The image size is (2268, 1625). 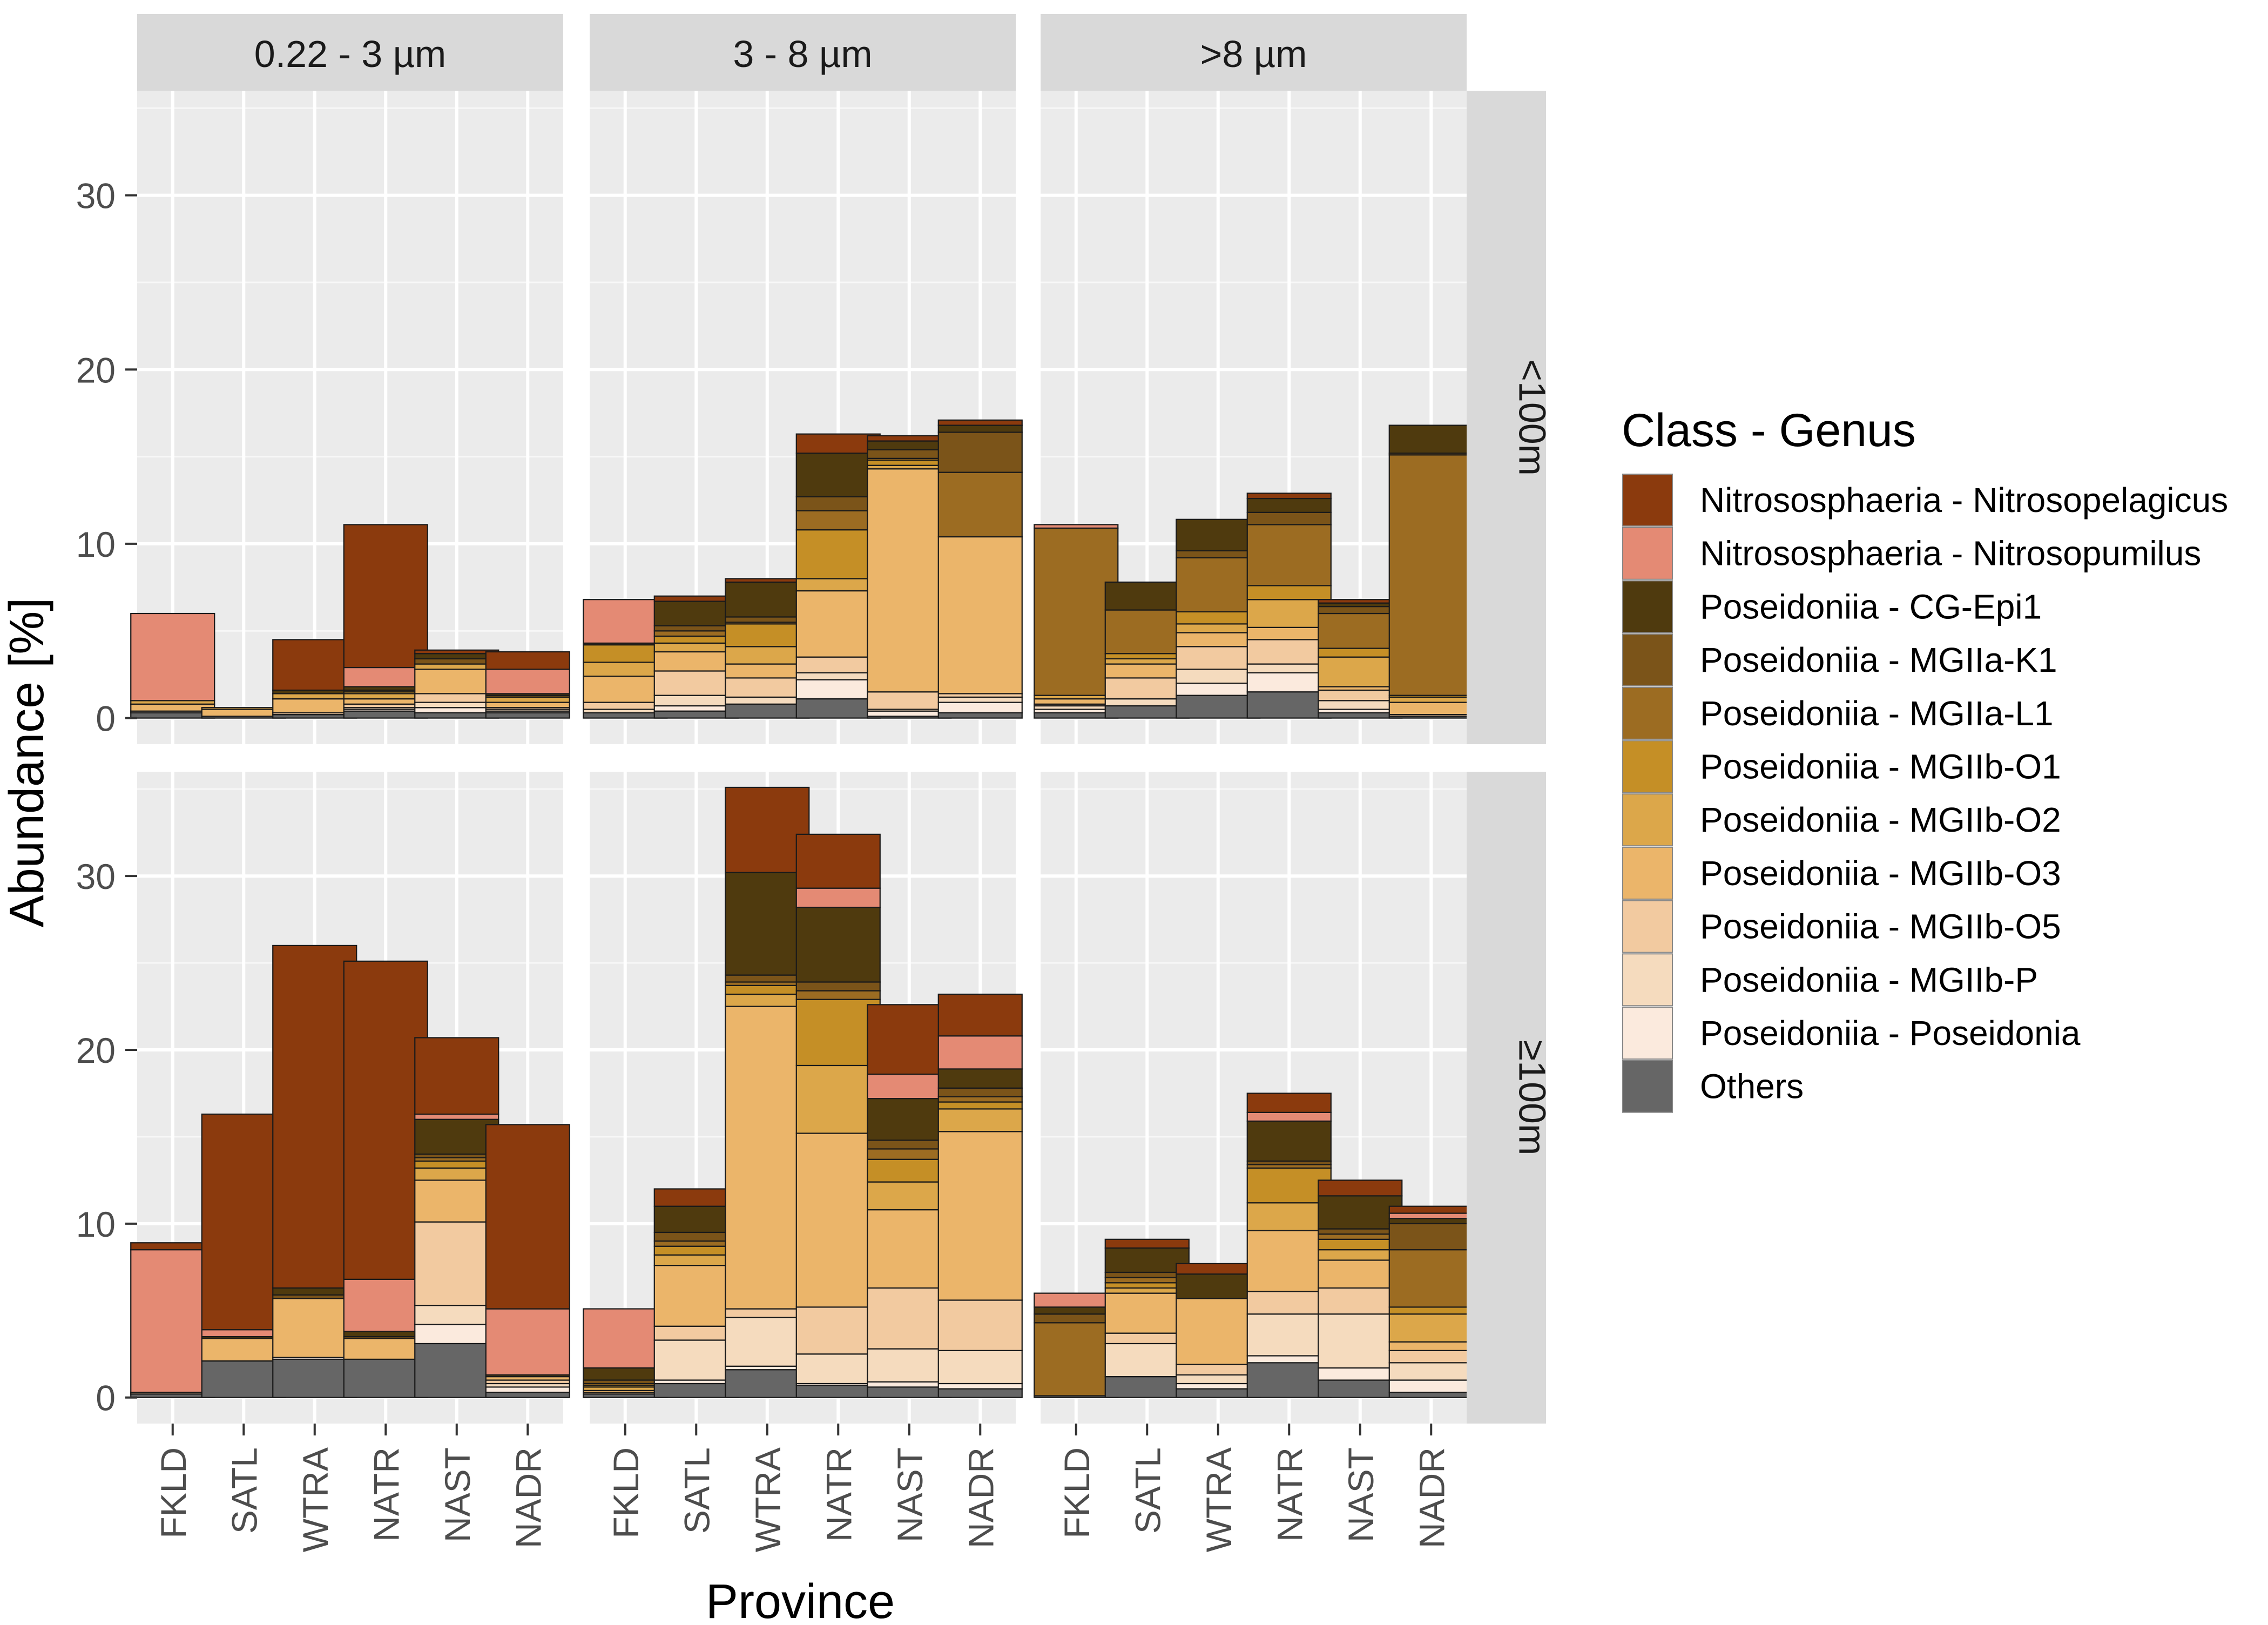 What do you see at coordinates (839, 1495) in the screenshot?
I see `x-tick-label: NATR` at bounding box center [839, 1495].